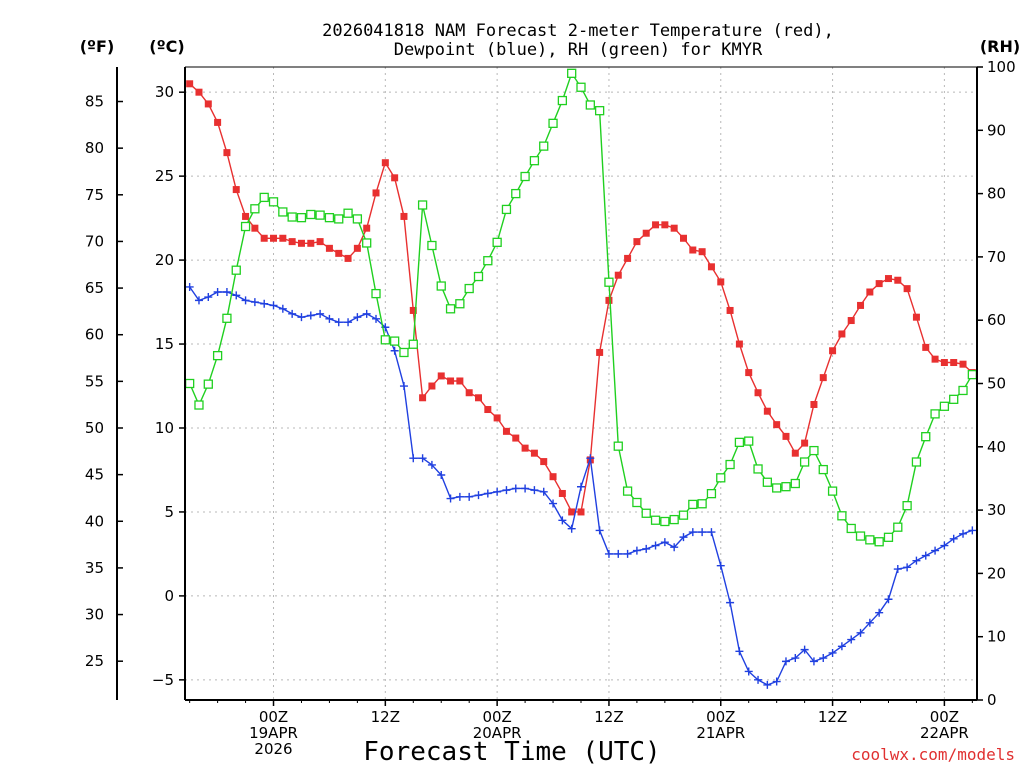 This screenshot has height=768, width=1024. I want to click on rh-tick-label: 40, so click(996, 447).